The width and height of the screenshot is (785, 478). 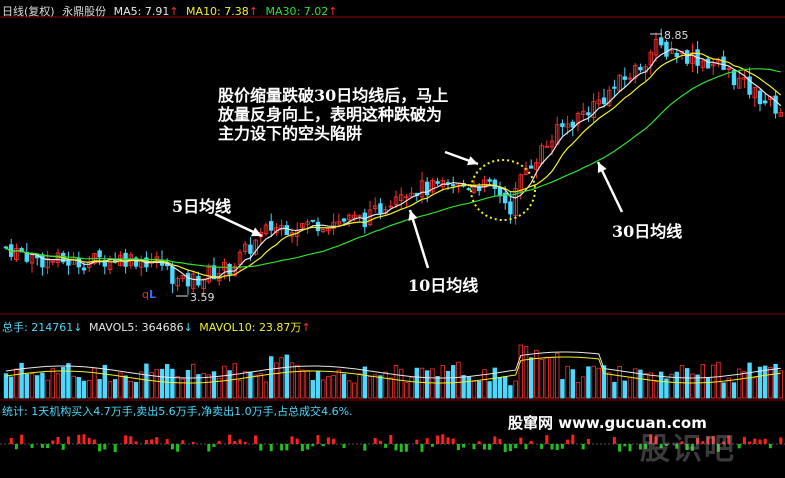 What do you see at coordinates (162, 327) in the screenshot?
I see `mavol5-value: 364686` at bounding box center [162, 327].